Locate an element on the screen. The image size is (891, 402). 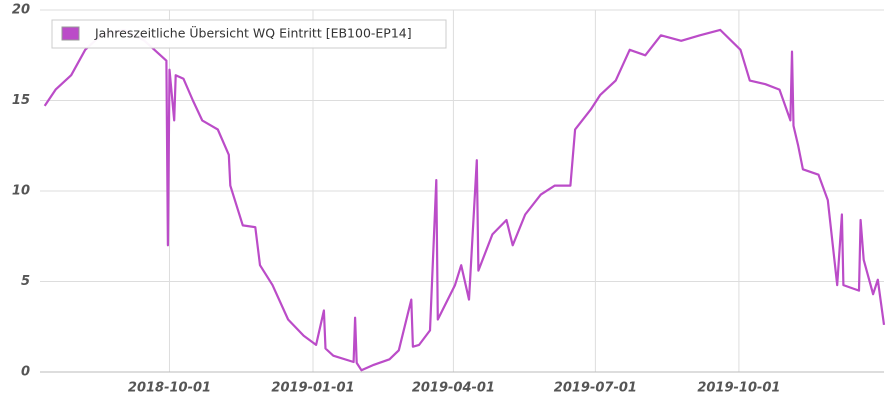
y-tick-label: 15 is located at coordinates (21, 100).